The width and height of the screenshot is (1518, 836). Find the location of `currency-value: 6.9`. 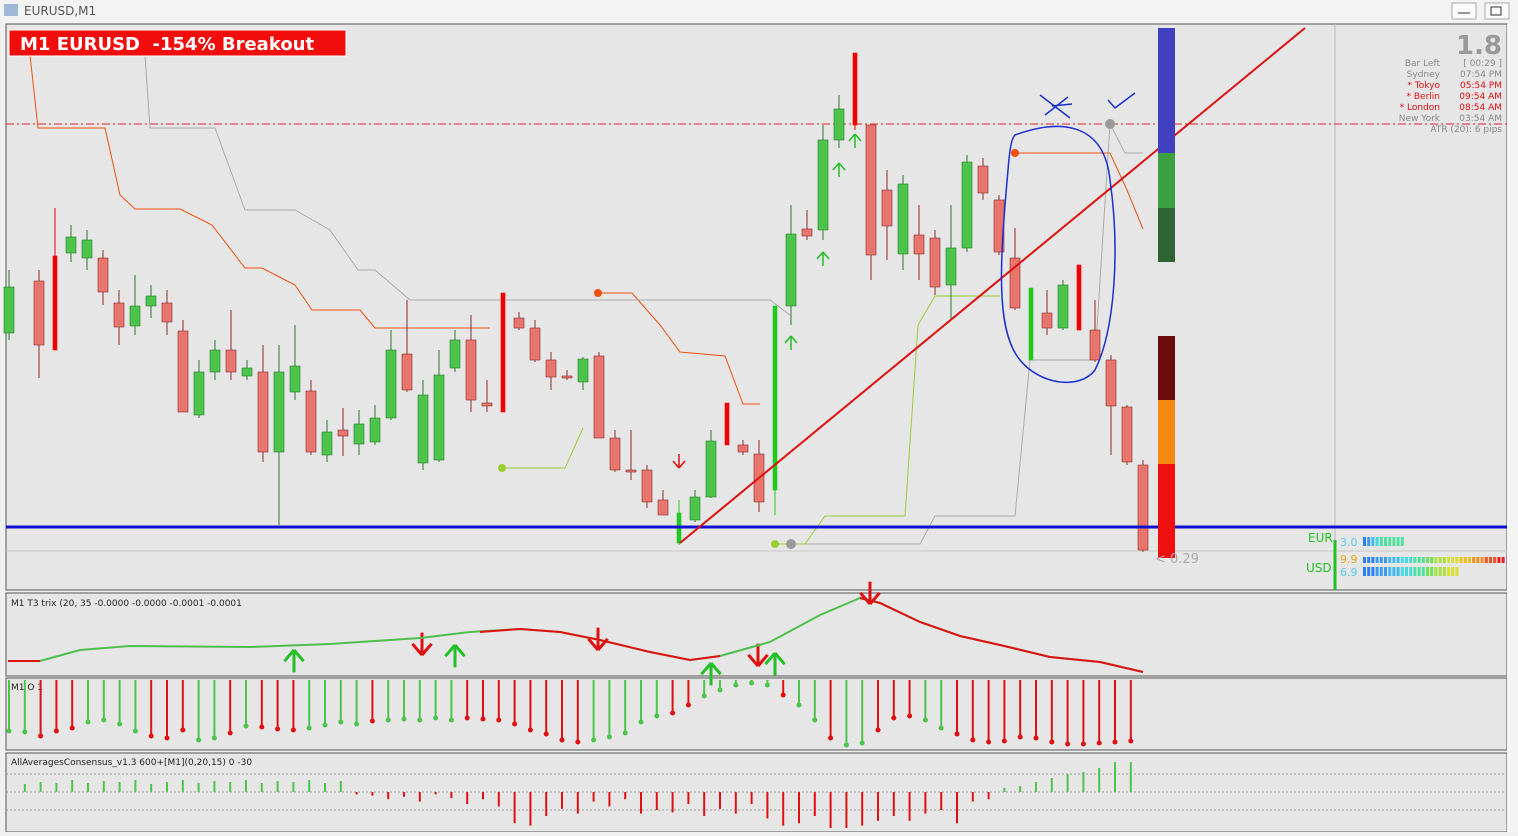

currency-value: 6.9 is located at coordinates (1349, 572).